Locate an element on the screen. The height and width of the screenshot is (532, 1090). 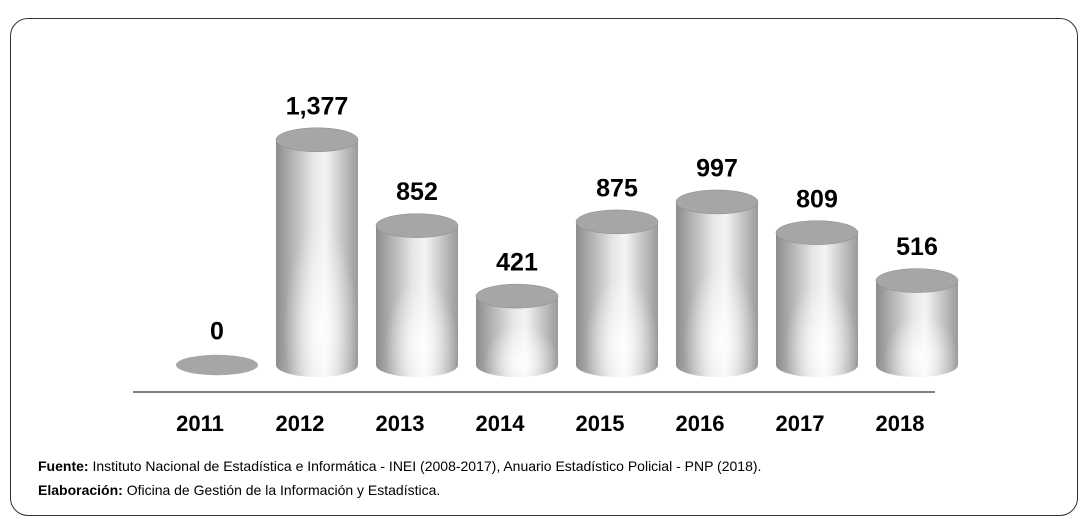
x-tick-label: 2016 is located at coordinates (700, 423).